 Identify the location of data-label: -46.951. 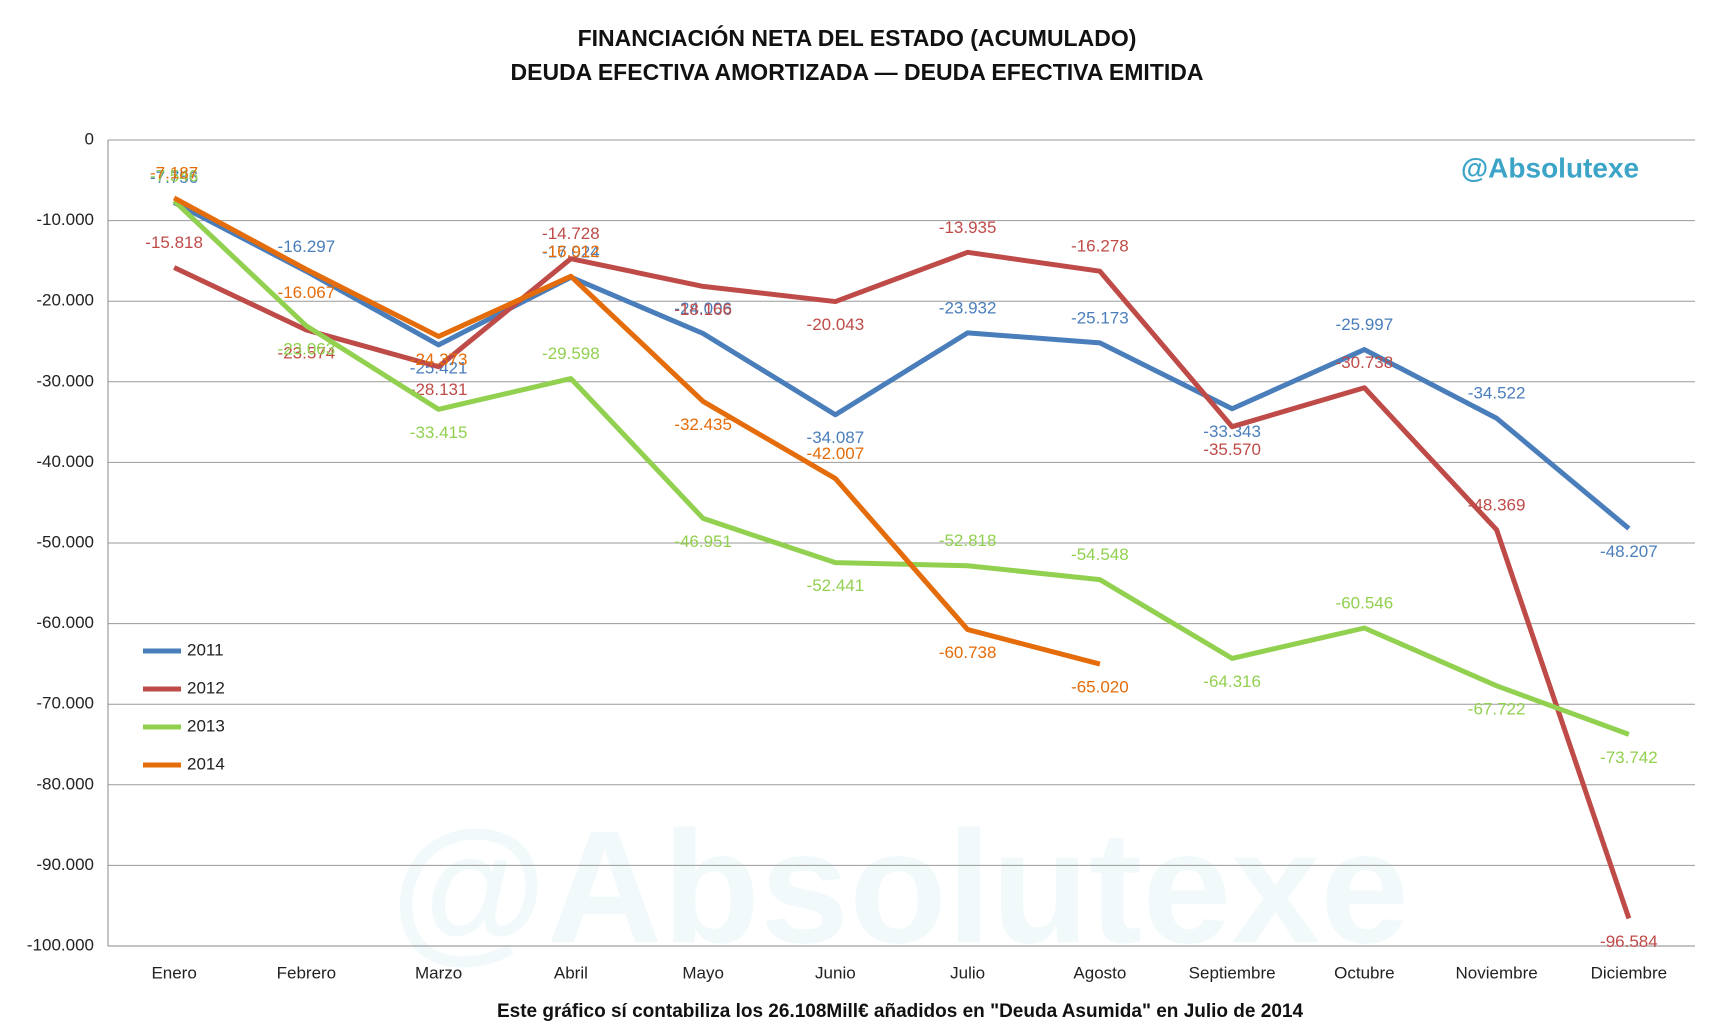
(703, 541).